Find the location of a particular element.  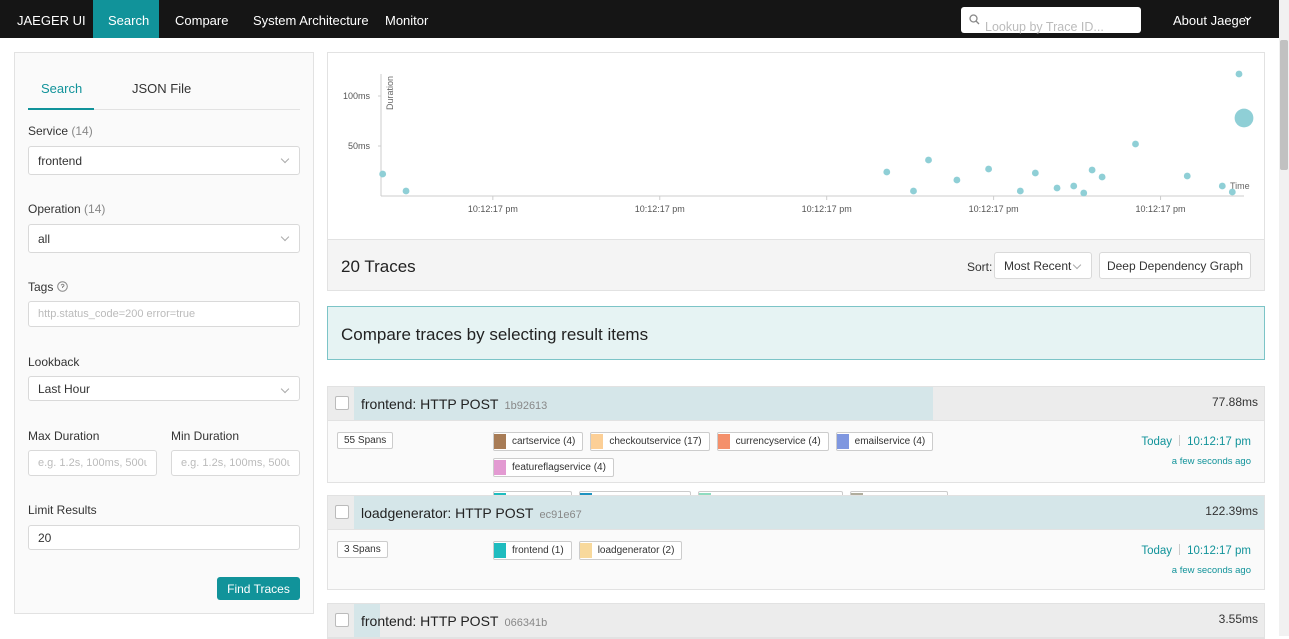

span-count: 3 Spans is located at coordinates (362, 549).